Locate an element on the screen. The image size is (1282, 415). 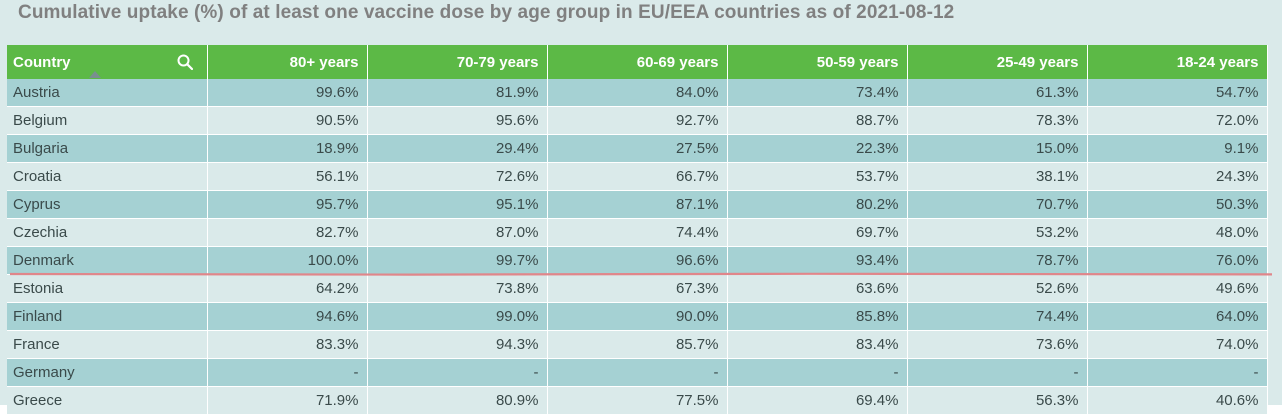
uptake-cell: 94.3% is located at coordinates (457, 344).